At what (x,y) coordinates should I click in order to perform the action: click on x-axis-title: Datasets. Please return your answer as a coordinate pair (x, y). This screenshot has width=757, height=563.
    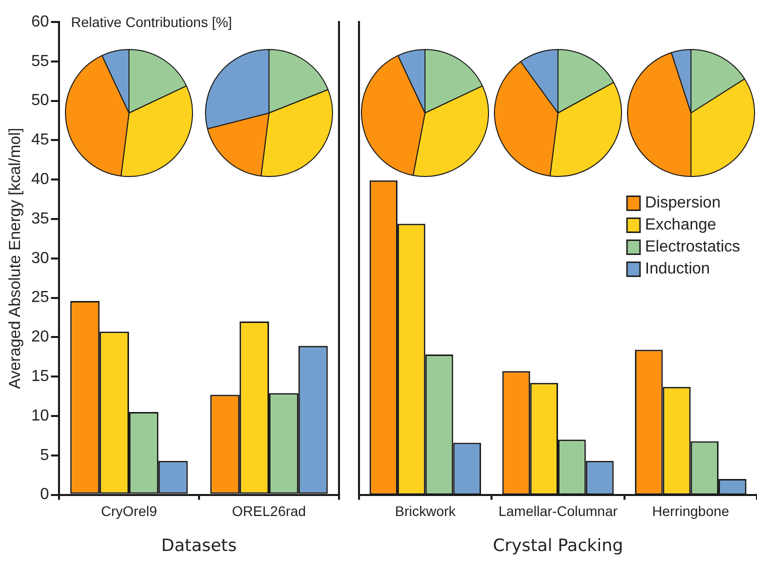
    Looking at the image, I should click on (199, 546).